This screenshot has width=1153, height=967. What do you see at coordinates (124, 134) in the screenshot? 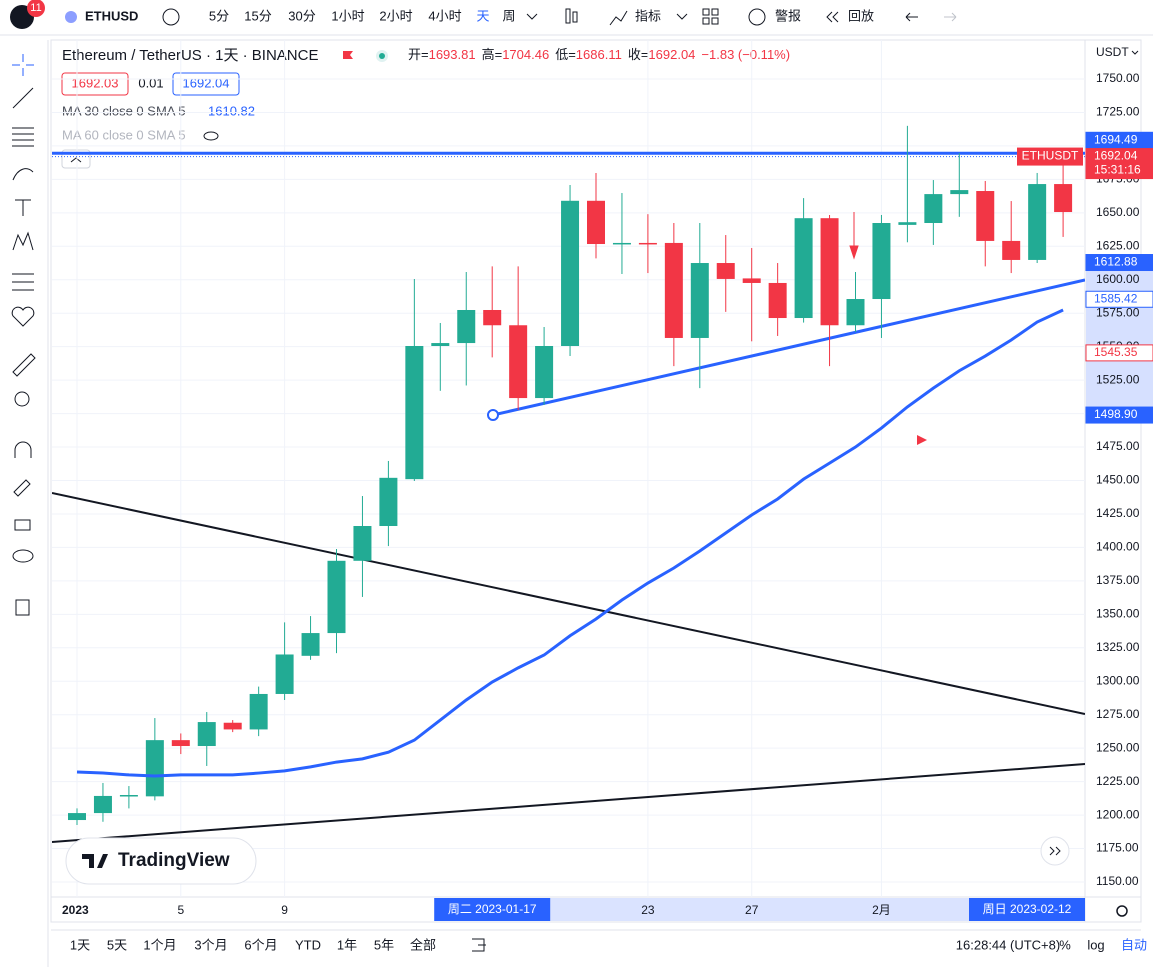
I see `ma60-label: MA 60 close 0 SMA 5` at bounding box center [124, 134].